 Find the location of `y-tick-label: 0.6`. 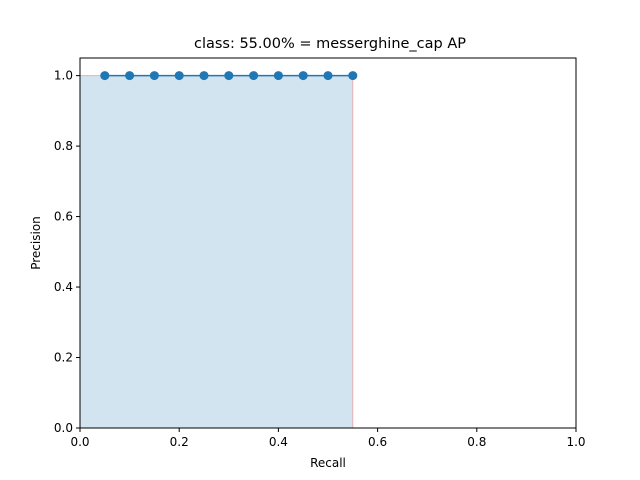

y-tick-label: 0.6 is located at coordinates (63, 217).